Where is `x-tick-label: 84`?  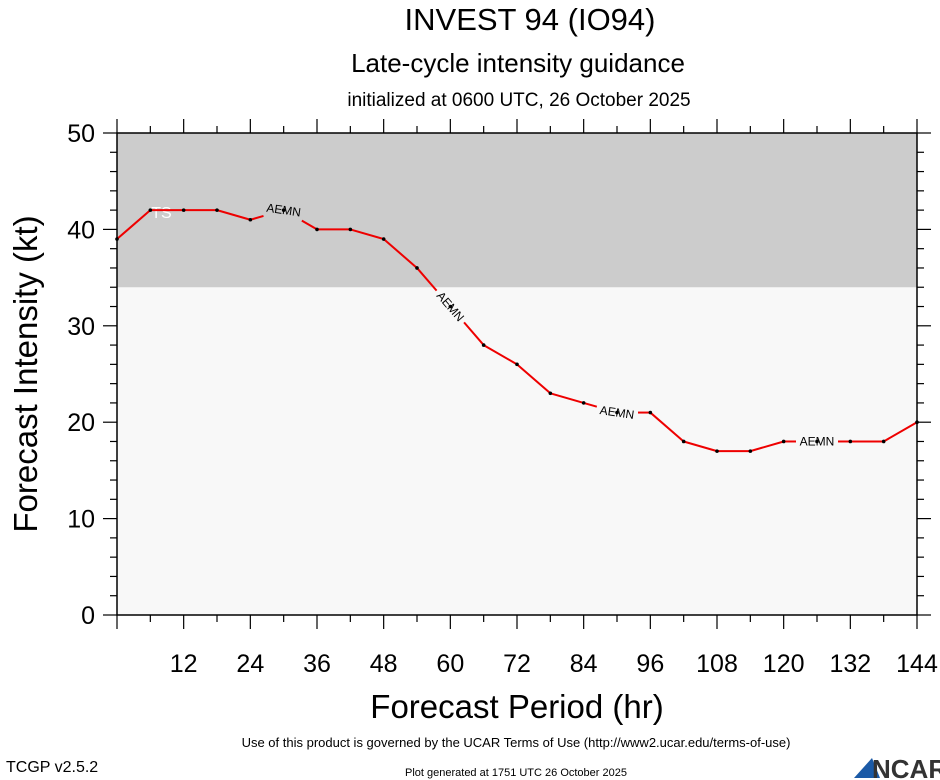
x-tick-label: 84 is located at coordinates (584, 664).